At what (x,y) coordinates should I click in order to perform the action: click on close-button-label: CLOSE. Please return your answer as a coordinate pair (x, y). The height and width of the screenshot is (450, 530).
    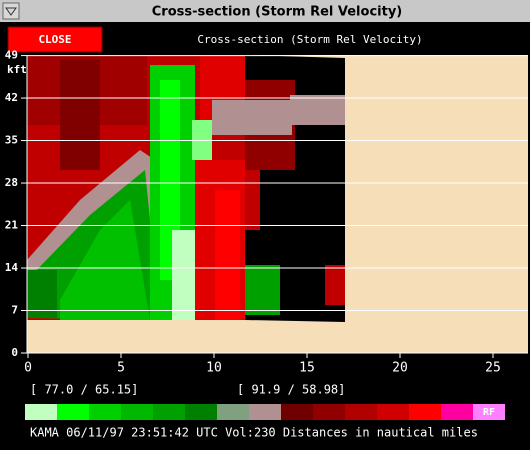
    Looking at the image, I should click on (54, 39).